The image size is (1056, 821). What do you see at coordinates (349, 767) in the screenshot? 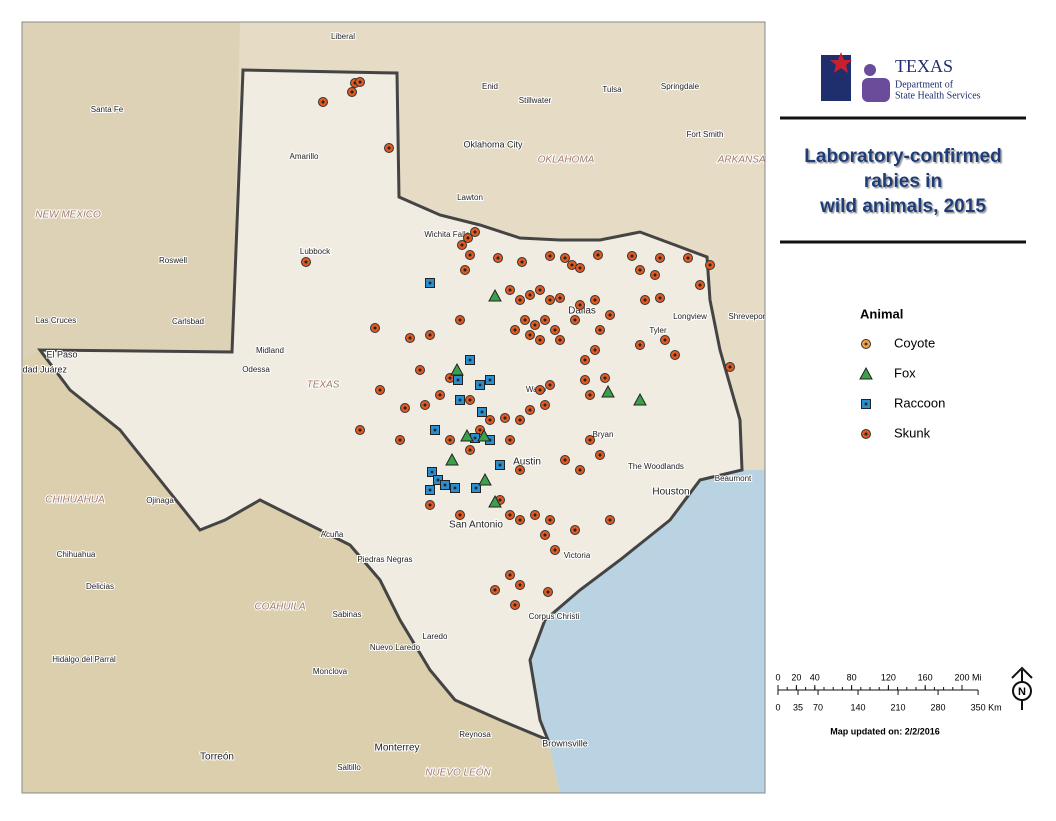
I see `map-label: Saltillo` at bounding box center [349, 767].